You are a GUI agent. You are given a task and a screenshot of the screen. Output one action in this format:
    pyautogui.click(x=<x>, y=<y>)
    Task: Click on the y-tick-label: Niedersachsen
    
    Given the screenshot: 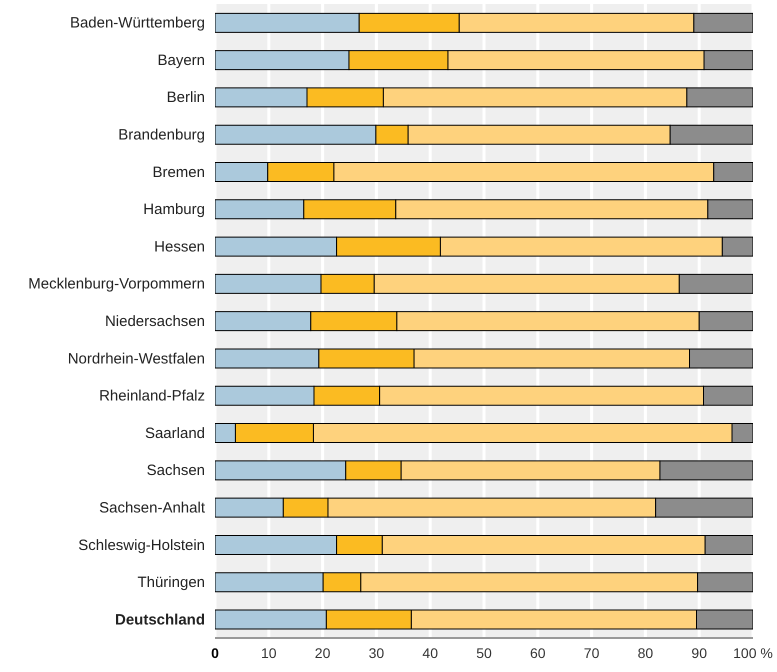 What is the action you would take?
    pyautogui.click(x=154, y=321)
    